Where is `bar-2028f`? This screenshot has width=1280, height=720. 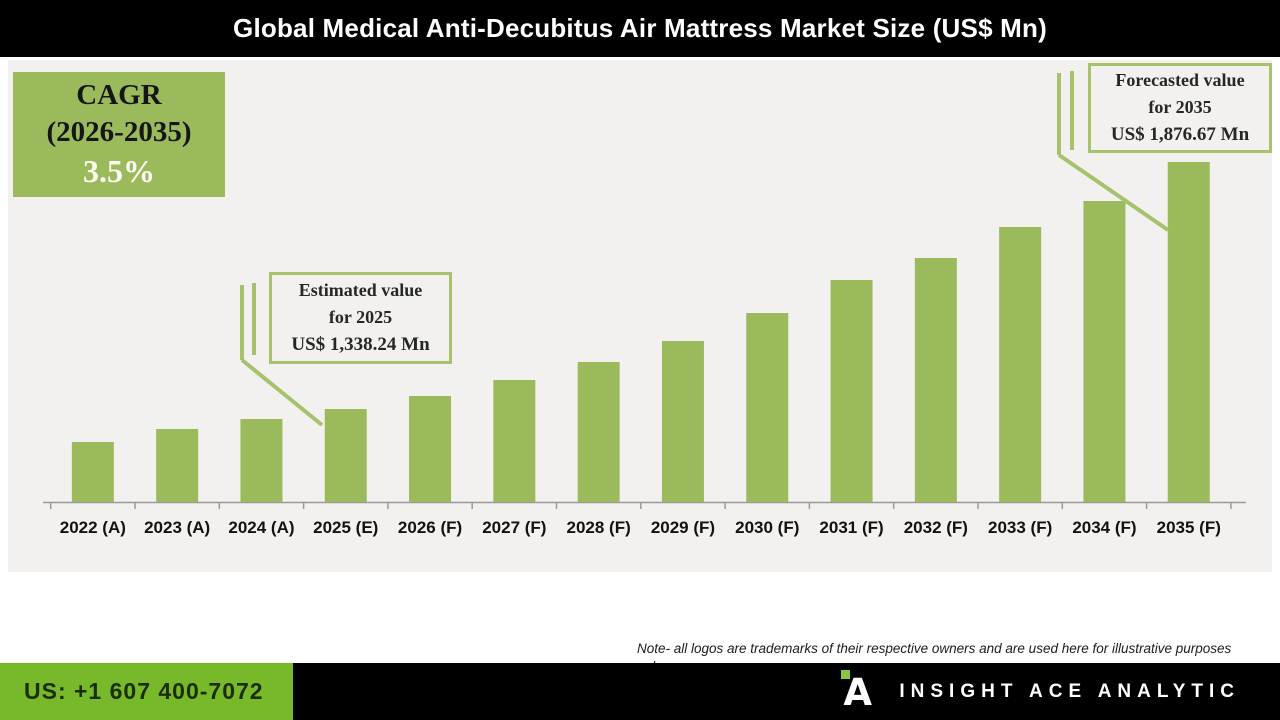 bar-2028f is located at coordinates (598, 432).